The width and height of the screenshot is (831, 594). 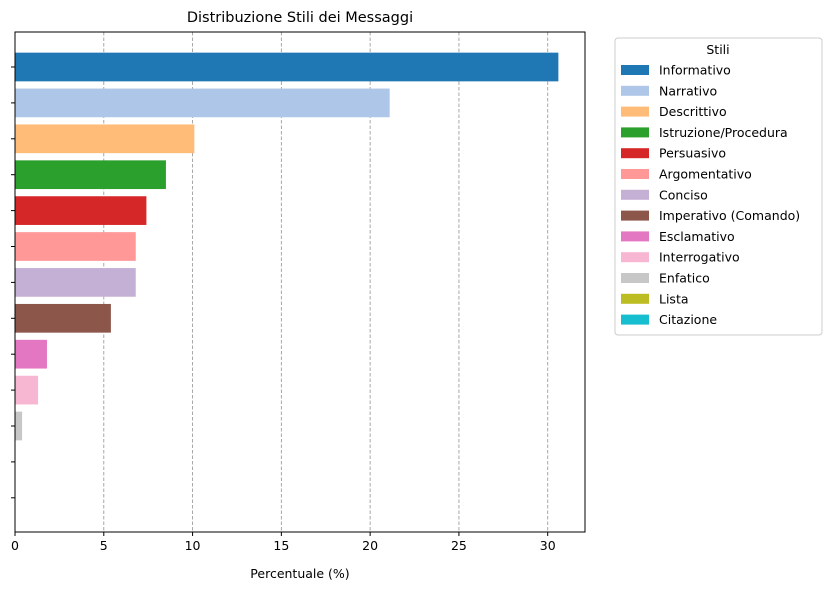 I want to click on bar-informativo, so click(x=287, y=67).